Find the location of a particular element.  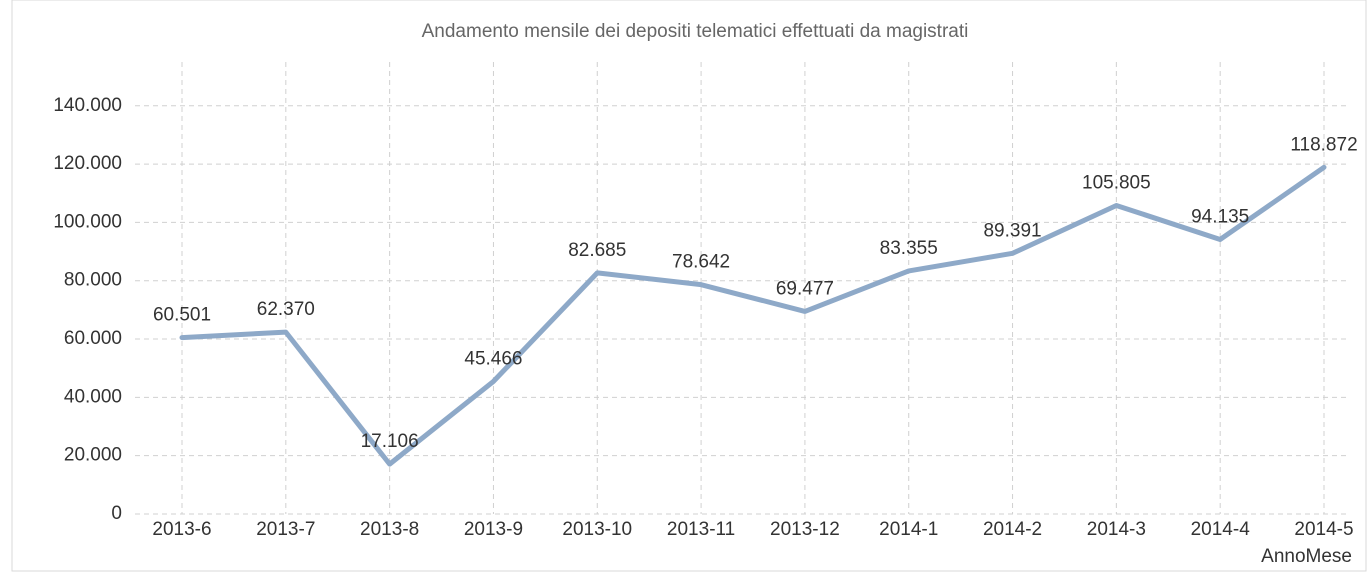

x-axis-label: AnnoMese is located at coordinates (1306, 556).